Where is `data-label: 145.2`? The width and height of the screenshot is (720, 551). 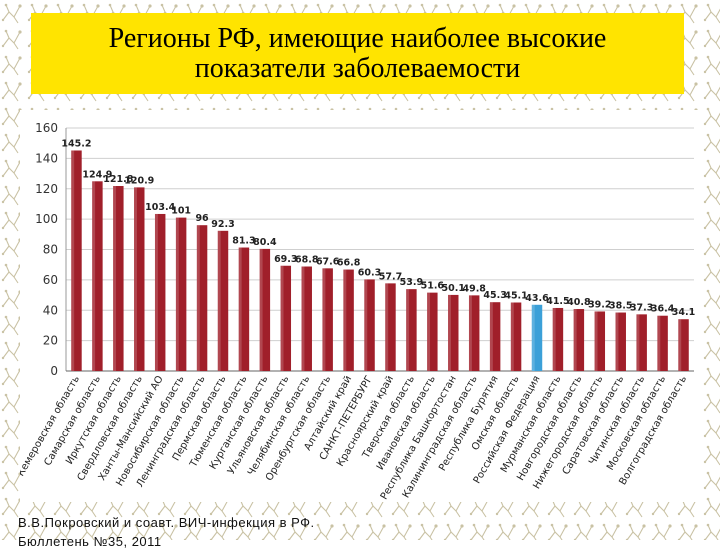
data-label: 145.2 is located at coordinates (76, 143).